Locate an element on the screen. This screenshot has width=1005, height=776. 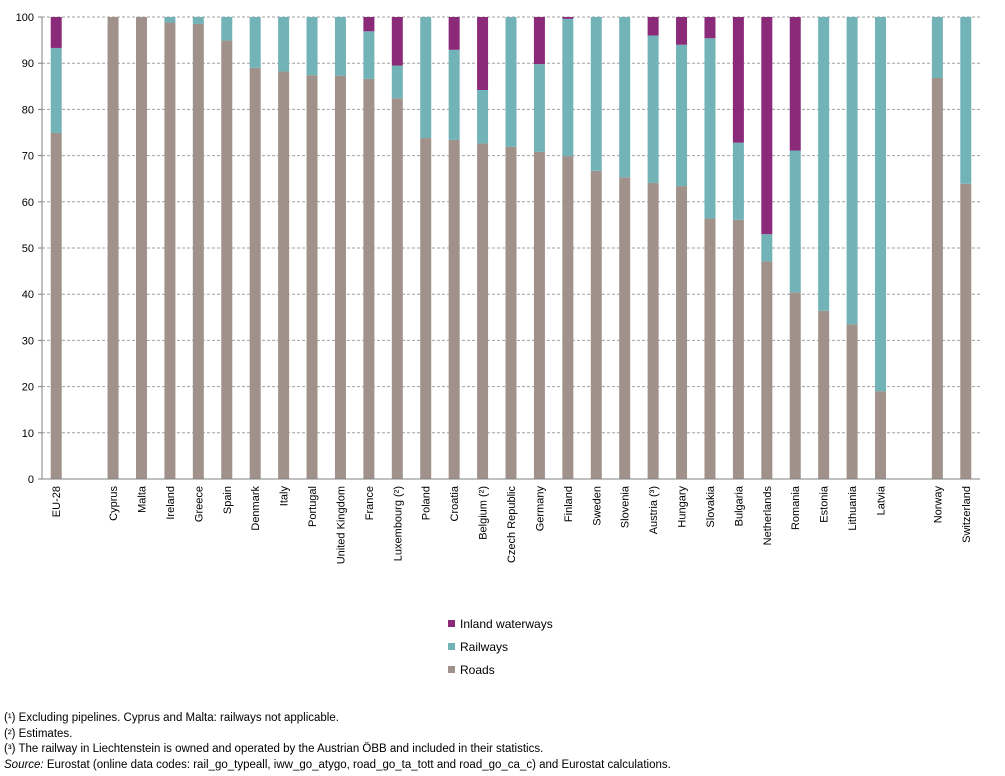
legend-label: Railways is located at coordinates (484, 646).